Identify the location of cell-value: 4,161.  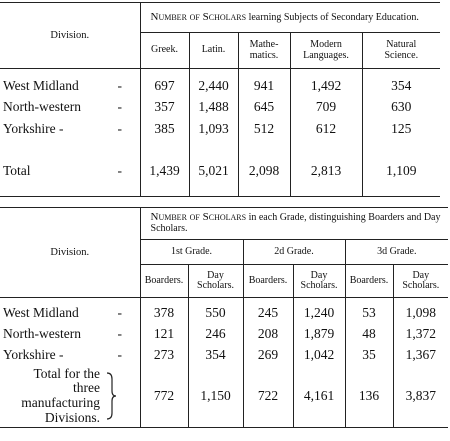
(319, 396).